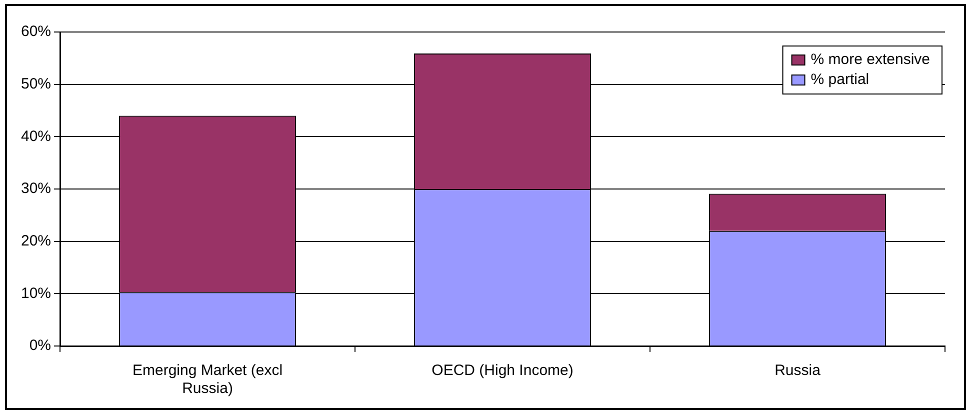 The height and width of the screenshot is (416, 973). I want to click on x-tick-label: Emerging Market (excl Russia), so click(207, 380).